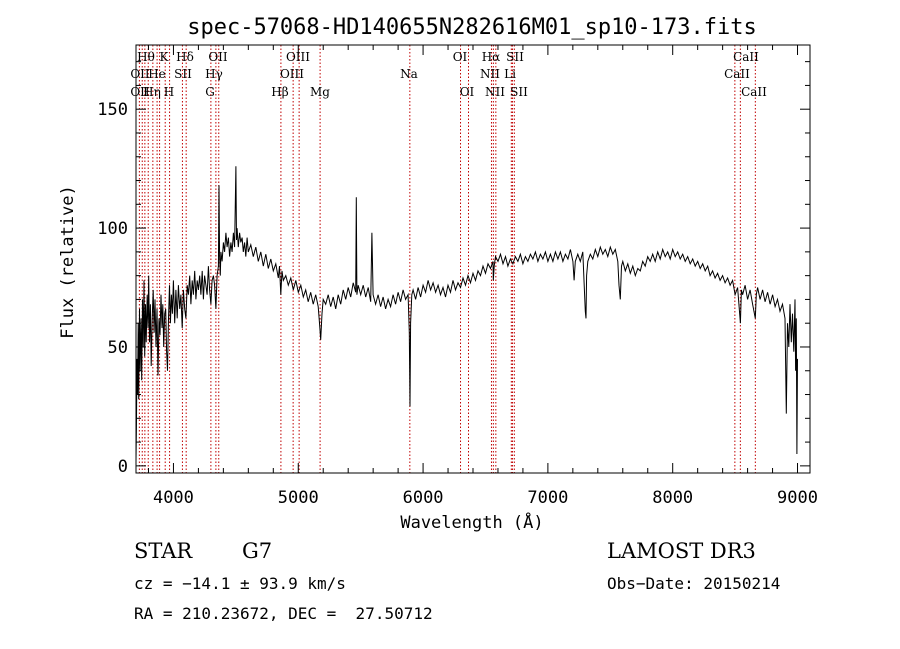 Image resolution: width=900 pixels, height=649 pixels. Describe the element at coordinates (68, 262) in the screenshot. I see `y-axis-label: Flux (relative)` at that location.